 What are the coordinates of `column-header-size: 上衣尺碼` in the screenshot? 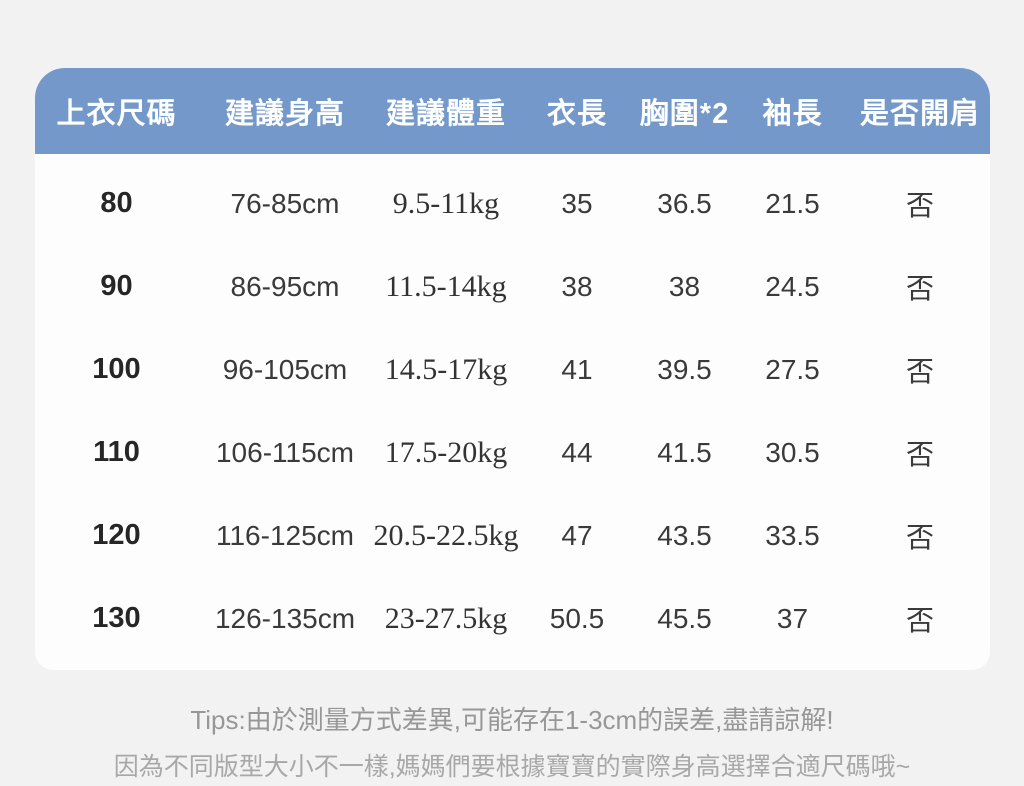 It's located at (116, 114).